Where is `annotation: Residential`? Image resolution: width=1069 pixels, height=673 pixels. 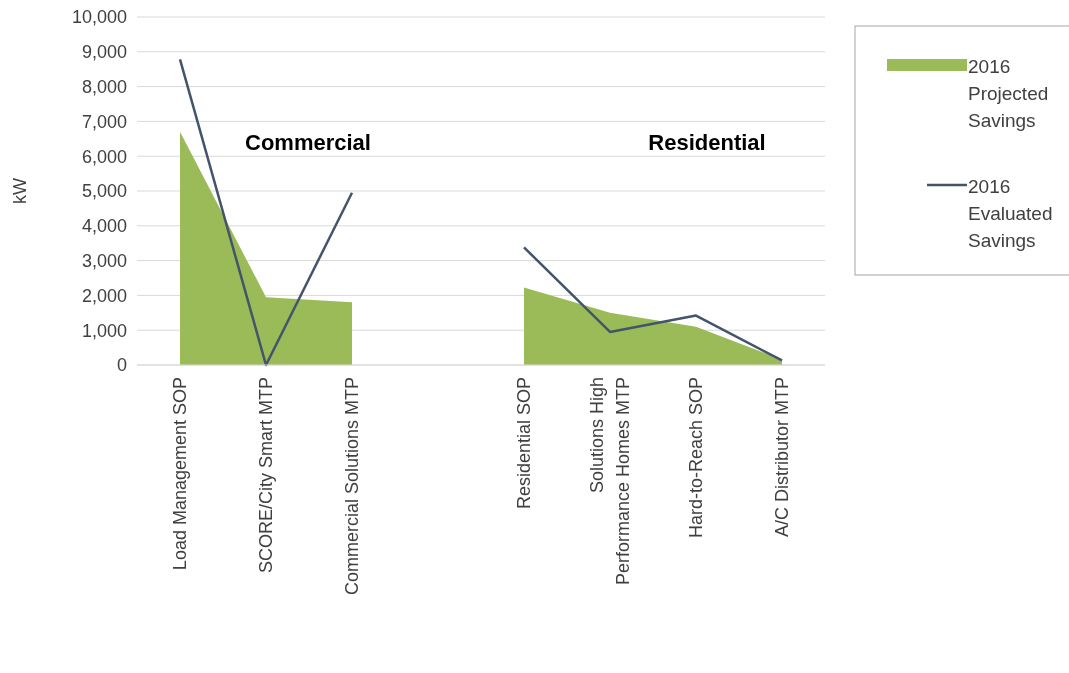
annotation: Residential is located at coordinates (707, 142).